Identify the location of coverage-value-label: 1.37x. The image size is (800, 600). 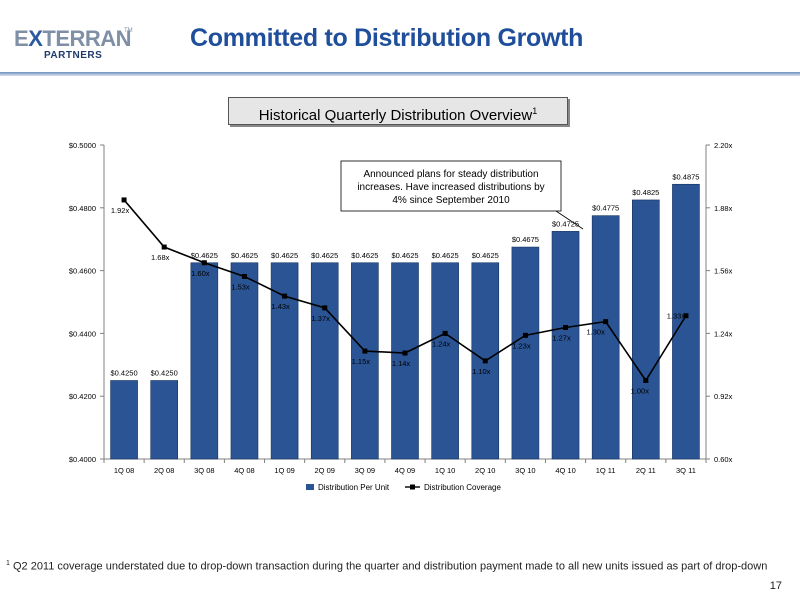
(321, 318).